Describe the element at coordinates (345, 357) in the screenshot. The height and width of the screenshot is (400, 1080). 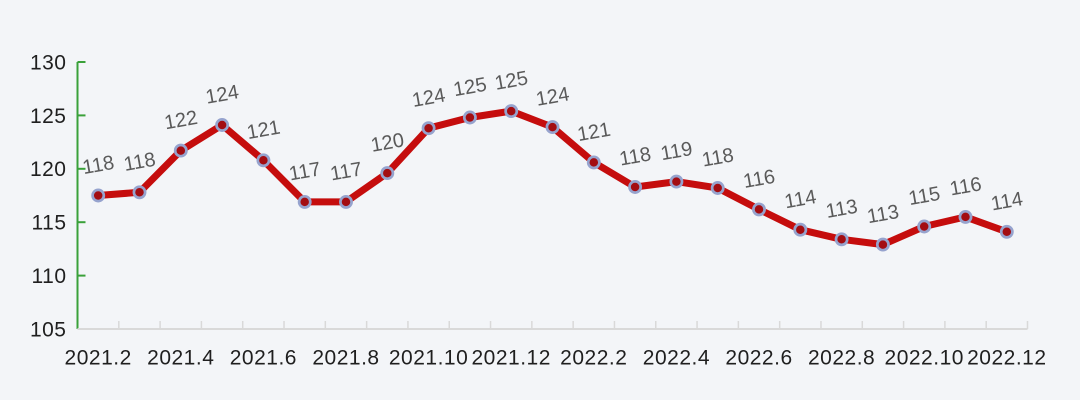
I see `x-tick-label: 2021.8` at that location.